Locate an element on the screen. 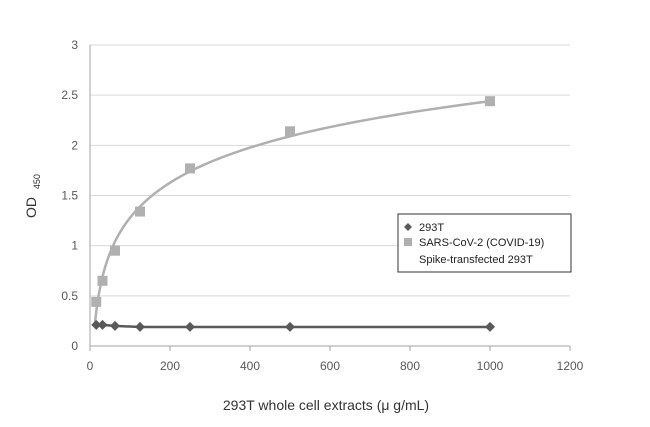  x-tick-label: 1000 is located at coordinates (490, 366).